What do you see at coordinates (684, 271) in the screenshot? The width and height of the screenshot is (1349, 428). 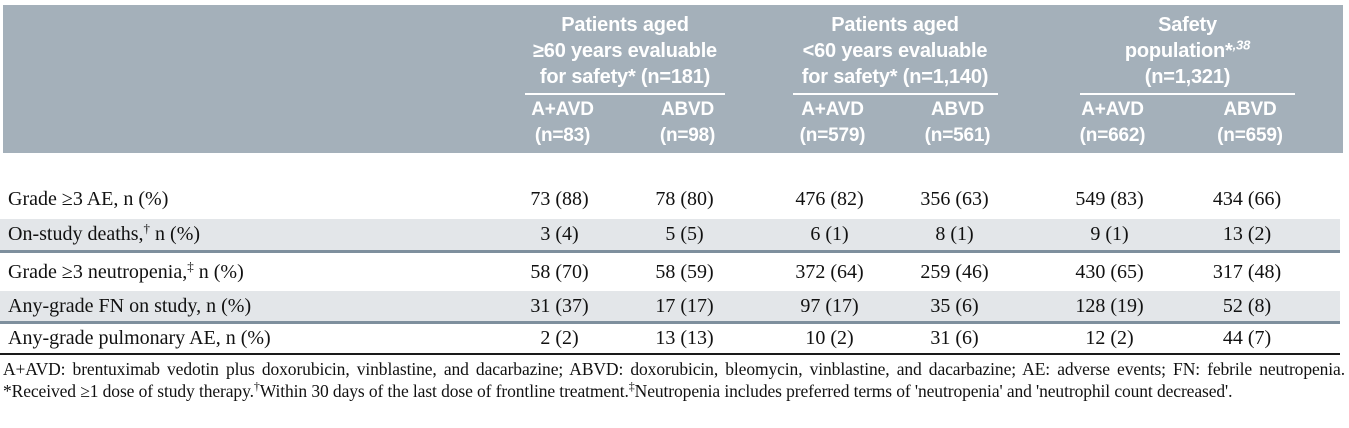 I see `cell-value: 58 (59)` at bounding box center [684, 271].